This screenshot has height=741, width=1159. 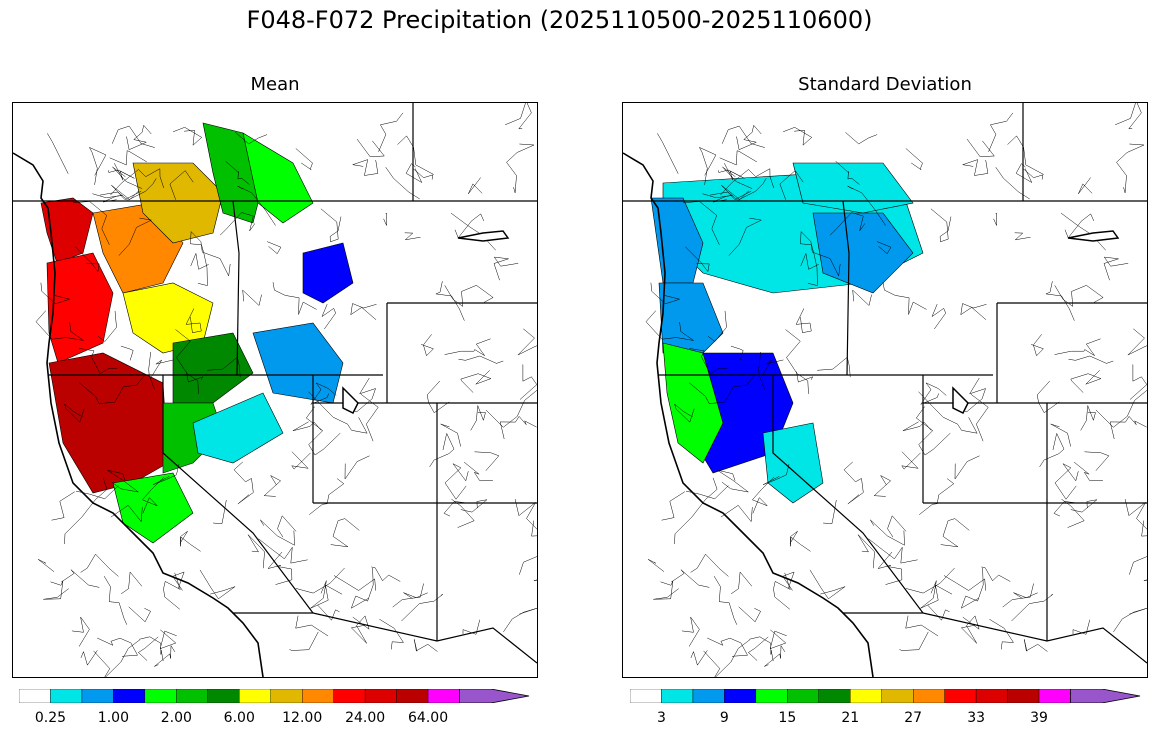 What do you see at coordinates (886, 720) in the screenshot?
I see `colorbar-stddev-ticks: 3 9 15 21 27 33 39` at bounding box center [886, 720].